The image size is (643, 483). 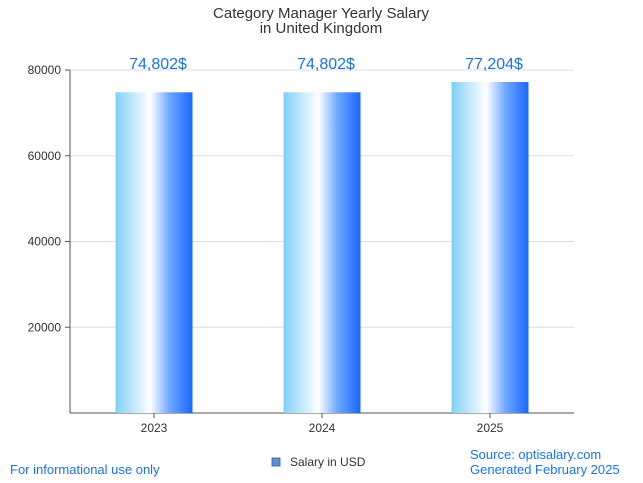 What do you see at coordinates (490, 428) in the screenshot?
I see `x-tick-label-2025: 2025` at bounding box center [490, 428].